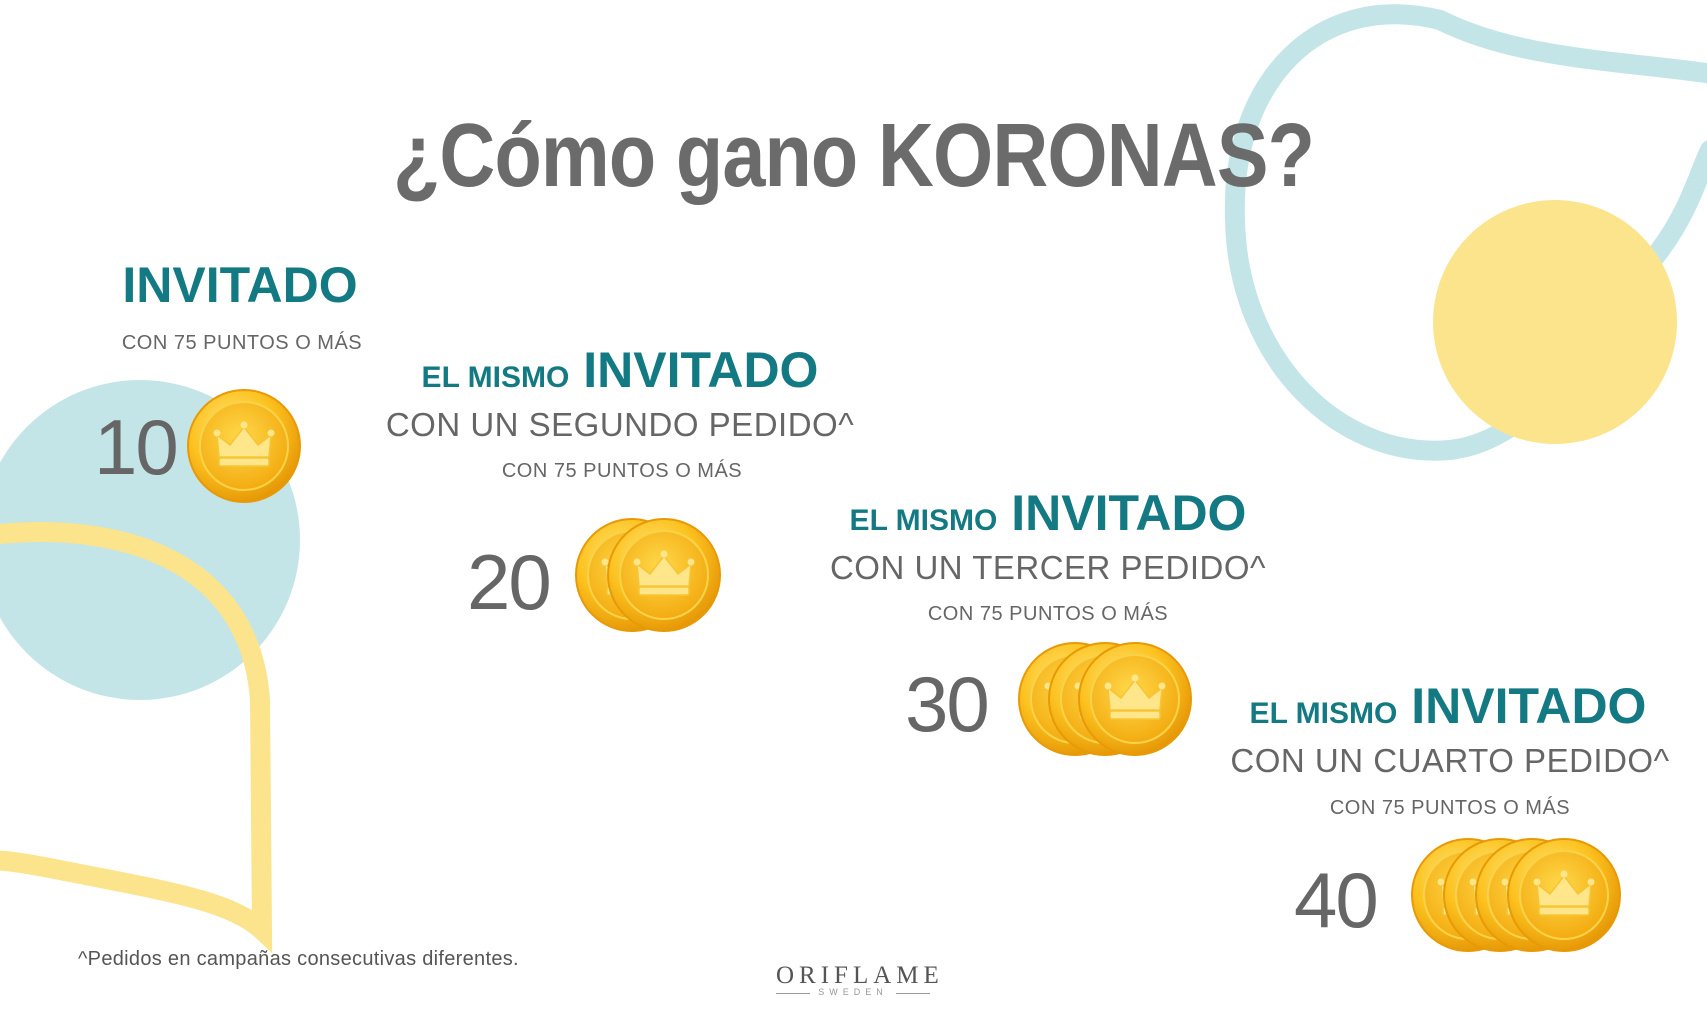 The width and height of the screenshot is (1707, 1024). I want to click on tier4-heading-prefix: EL MISMO, so click(1323, 713).